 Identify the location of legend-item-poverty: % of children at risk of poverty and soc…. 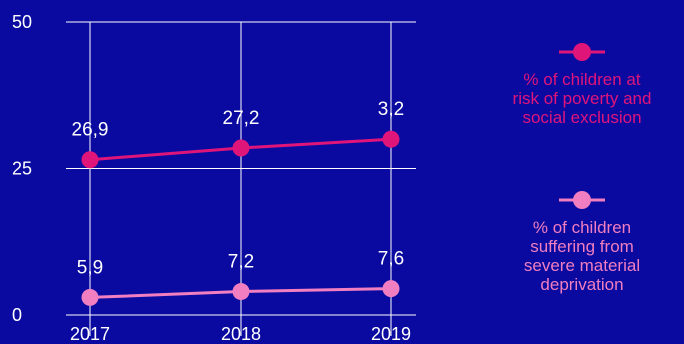
(582, 84).